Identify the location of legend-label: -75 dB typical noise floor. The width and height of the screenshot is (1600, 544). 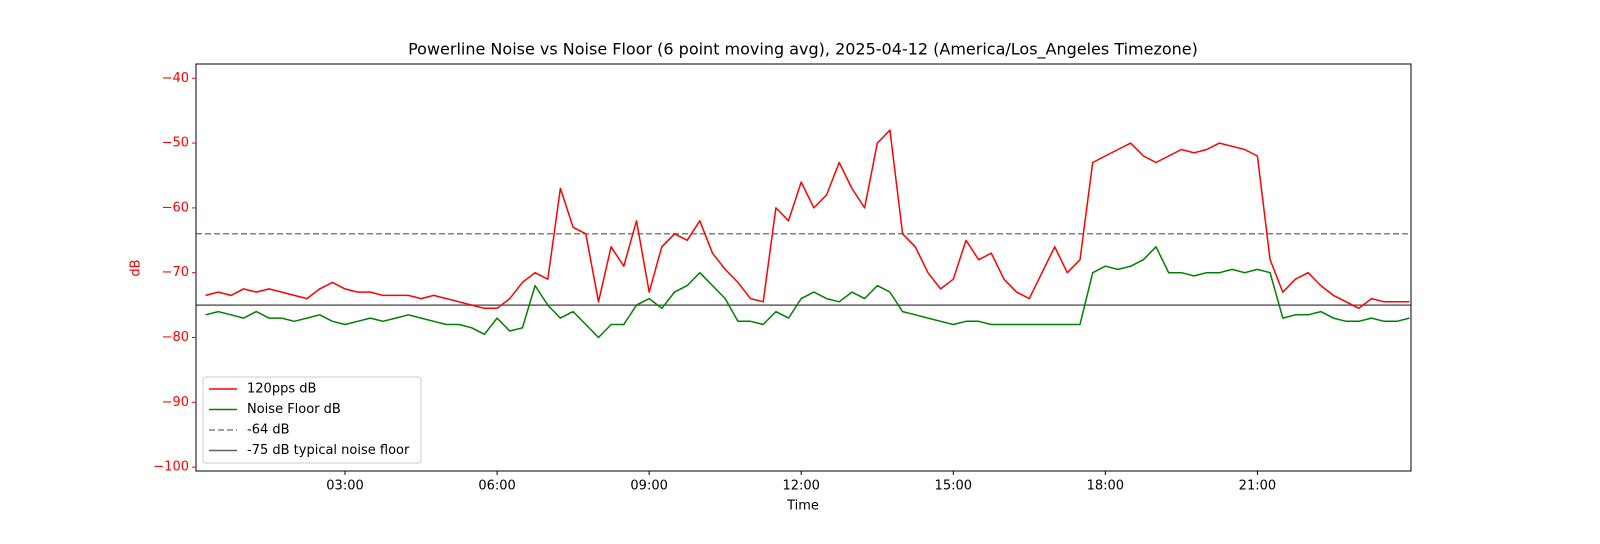
(328, 450).